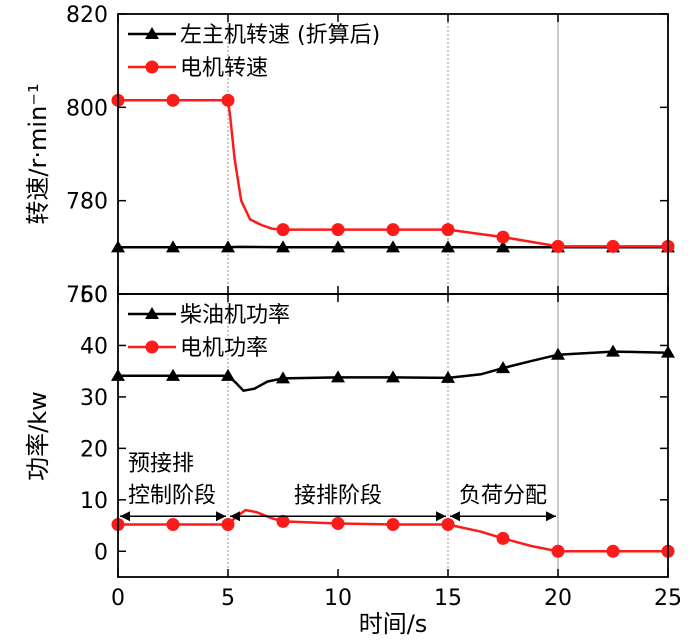 This screenshot has height=641, width=700. I want to click on bottom-ytick-label-5: 50, so click(94, 295).